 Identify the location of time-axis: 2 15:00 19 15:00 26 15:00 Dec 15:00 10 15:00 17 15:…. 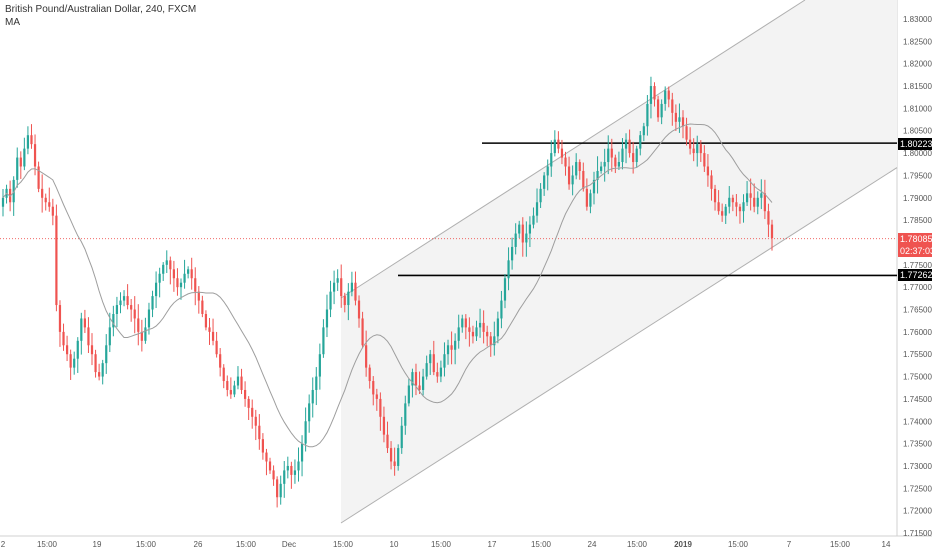
(446, 544).